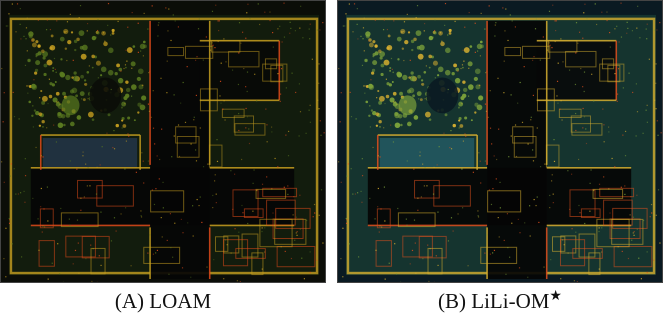 The width and height of the screenshot is (664, 320). Describe the element at coordinates (452, 301) in the screenshot. I see `caption-b-prefix: (B)` at that location.